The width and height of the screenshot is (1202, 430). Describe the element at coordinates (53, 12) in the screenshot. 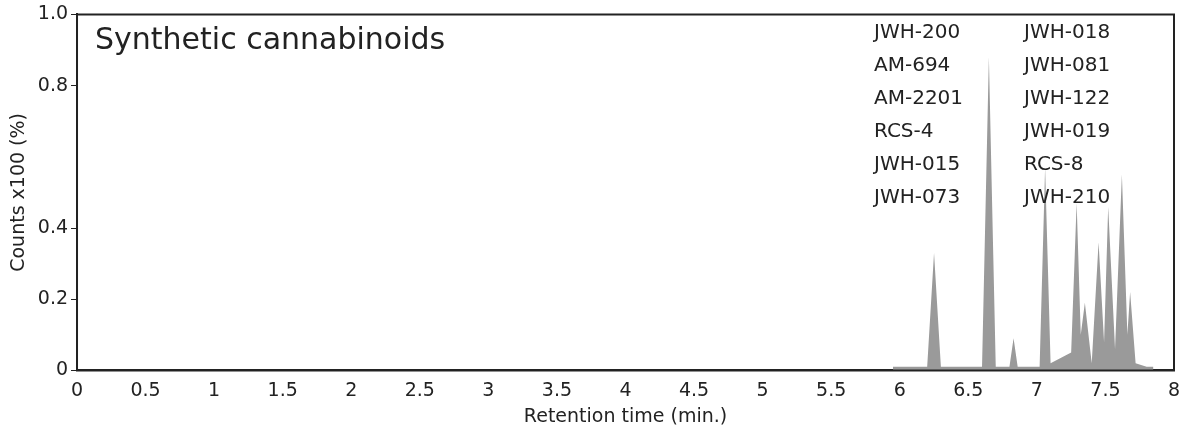

I see `y-tick-label: 1.0` at that location.